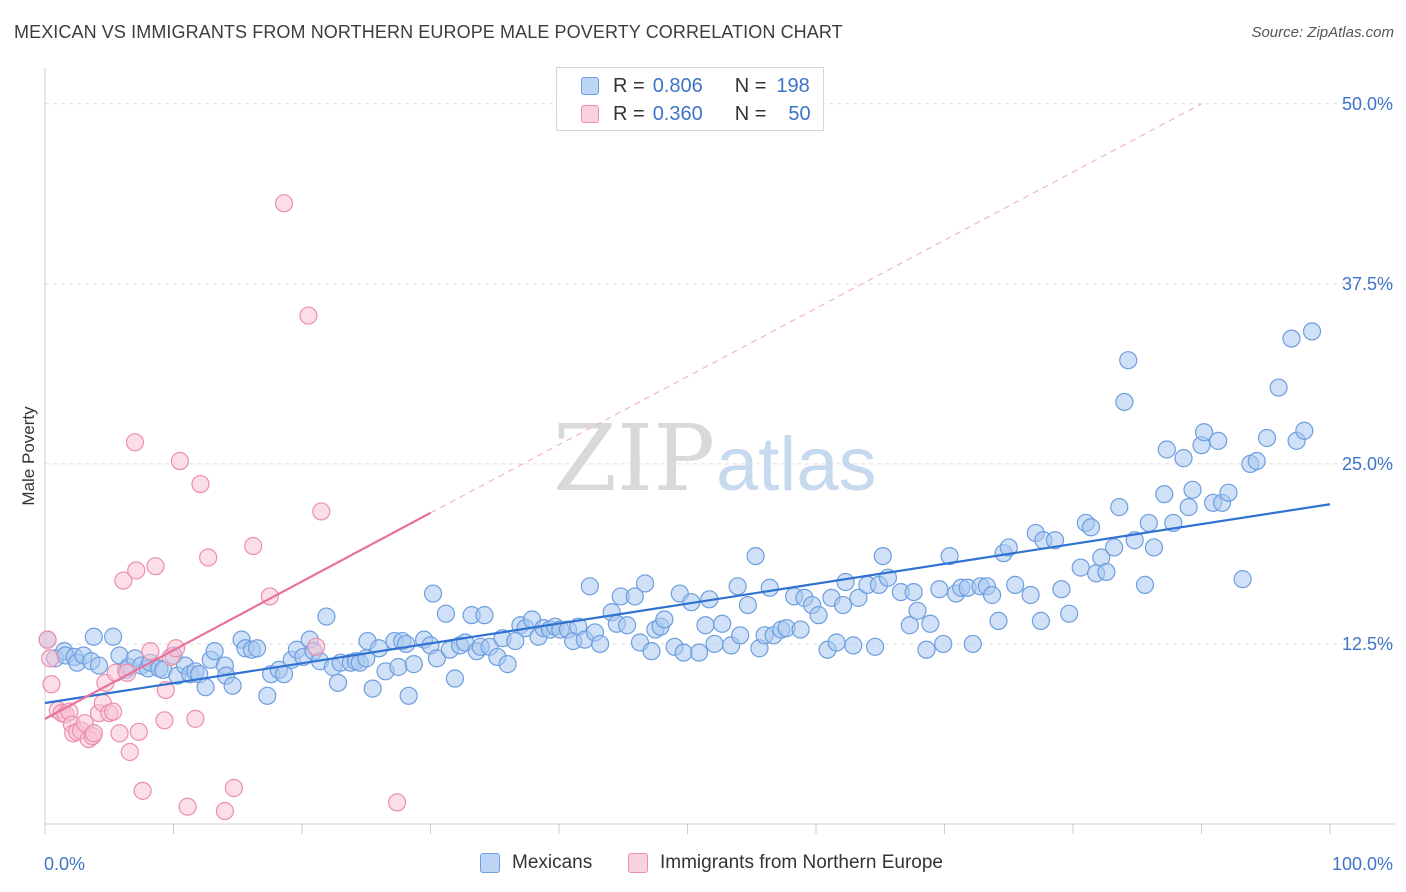 The width and height of the screenshot is (1406, 892). I want to click on y-tick-label: 50.0%, so click(1367, 104).